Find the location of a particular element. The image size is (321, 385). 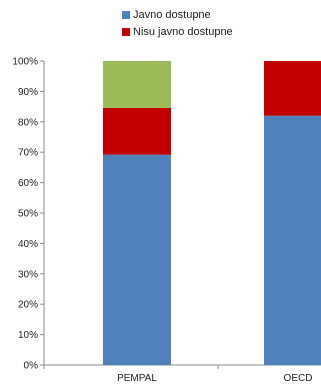

x-axis: PEMPAL OECD is located at coordinates (182, 374).